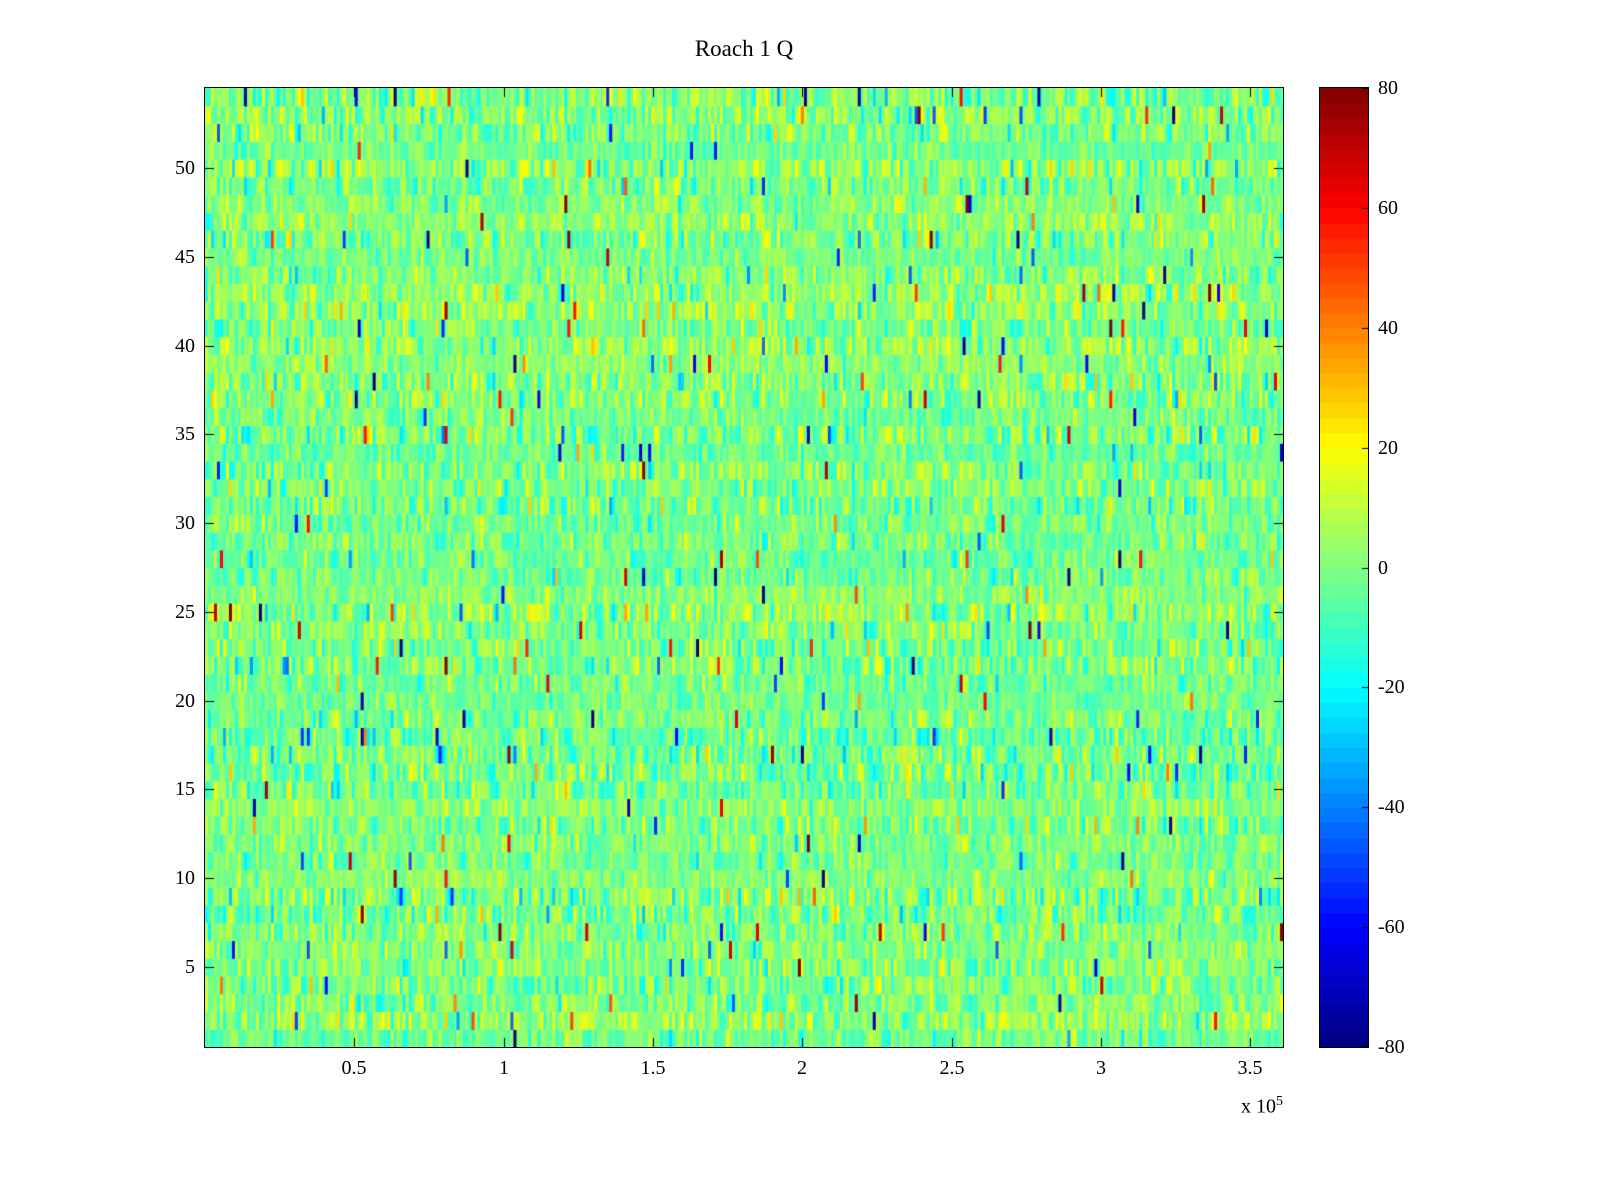  Describe the element at coordinates (1391, 927) in the screenshot. I see `colorbar-tick-label: -60` at that location.